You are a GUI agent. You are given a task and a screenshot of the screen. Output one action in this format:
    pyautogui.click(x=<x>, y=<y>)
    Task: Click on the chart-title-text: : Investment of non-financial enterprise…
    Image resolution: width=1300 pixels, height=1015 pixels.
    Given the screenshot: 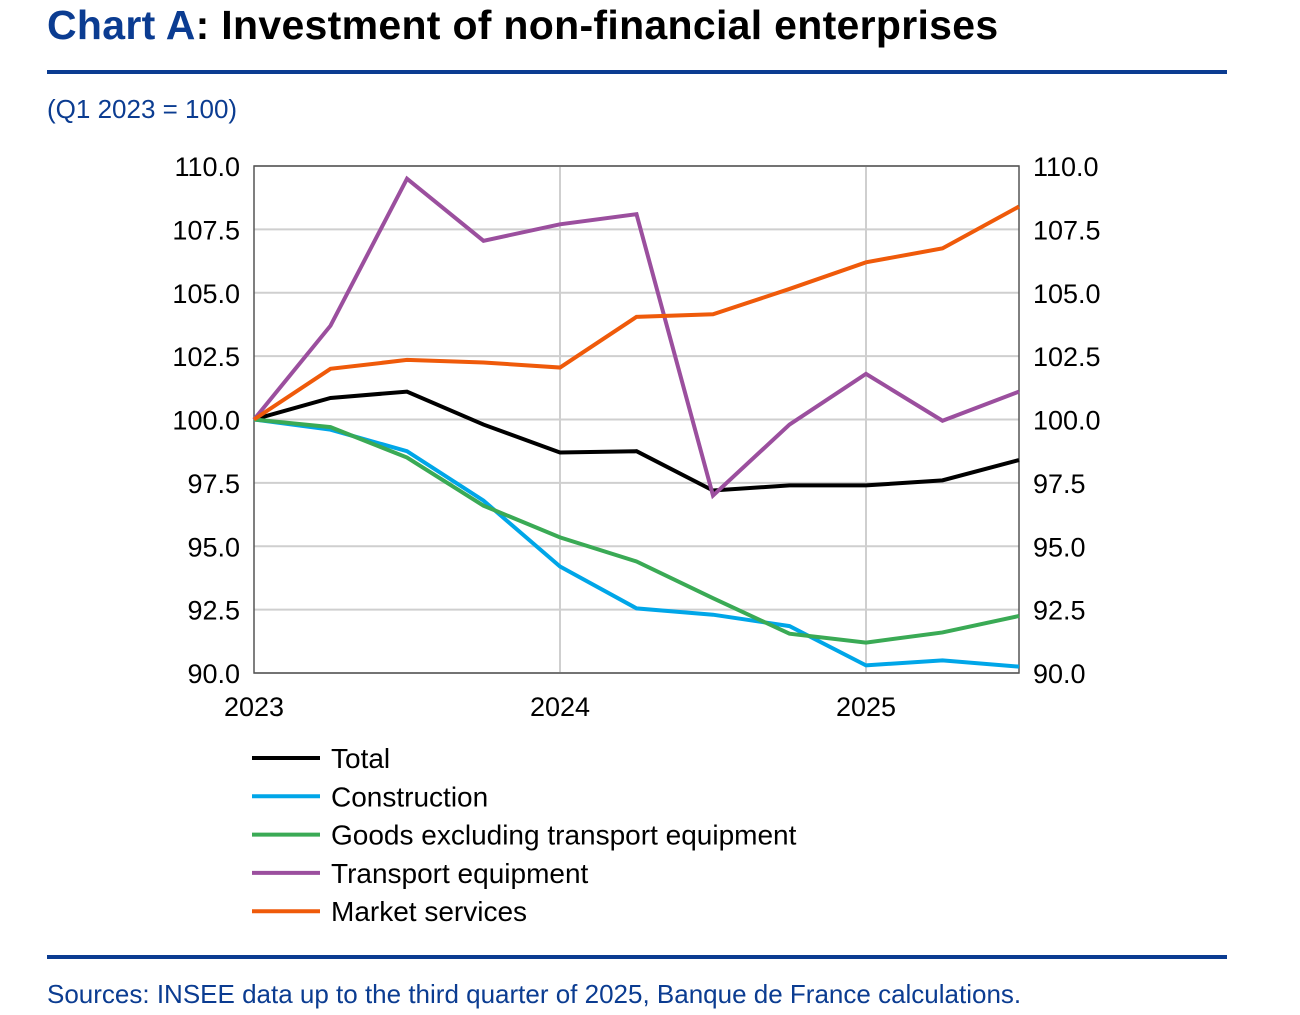 What is the action you would take?
    pyautogui.click(x=597, y=25)
    